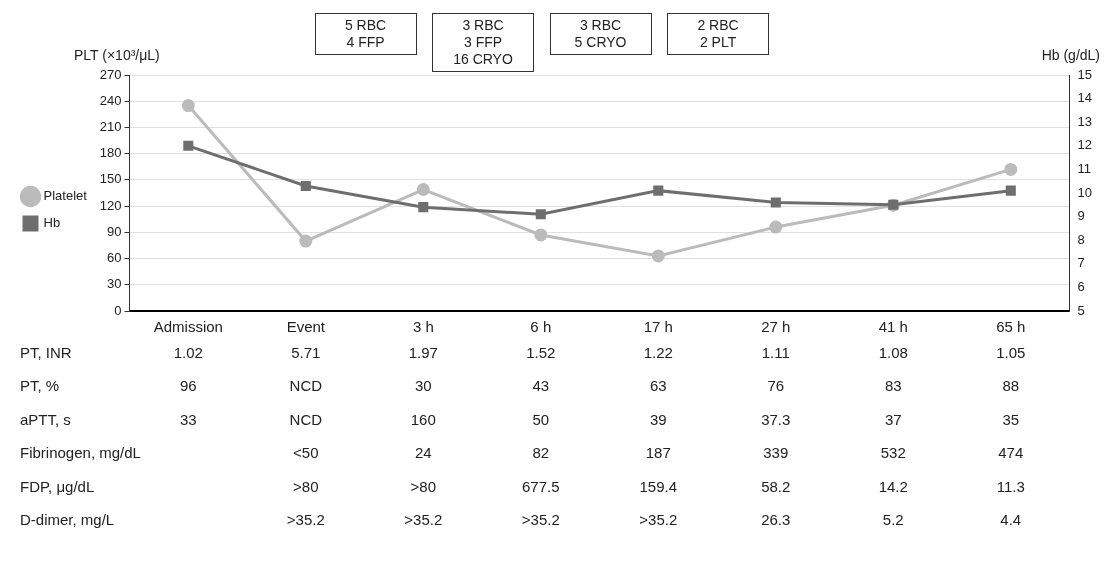  Describe the element at coordinates (306, 327) in the screenshot. I see `x-tick-label: Event` at that location.